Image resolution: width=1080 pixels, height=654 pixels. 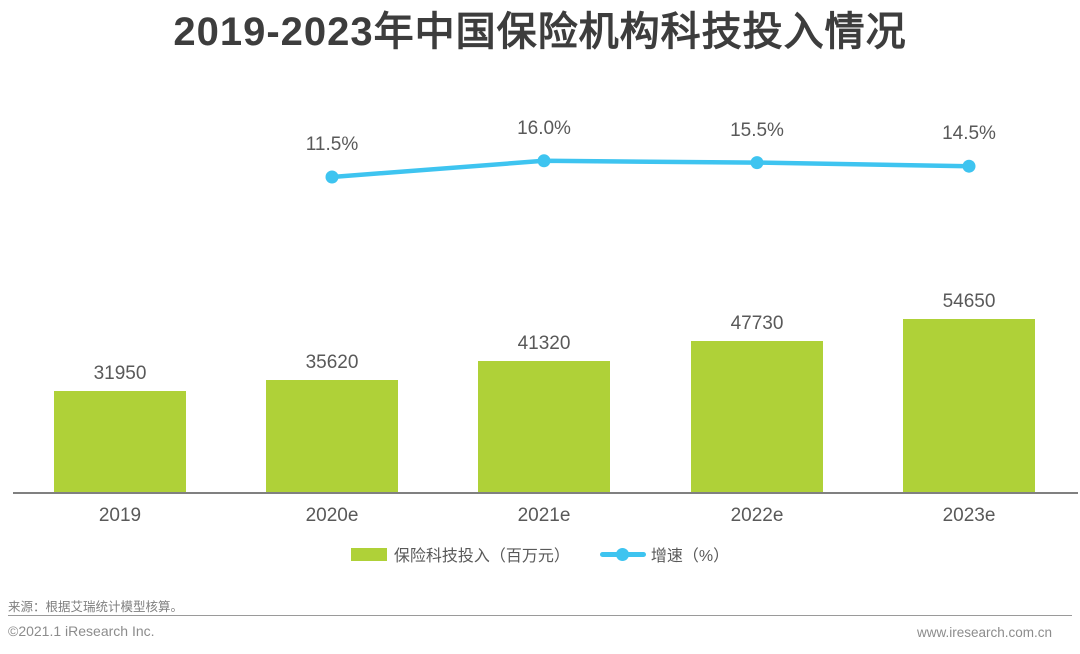 What do you see at coordinates (96, 607) in the screenshot?
I see `source-note: 来源：根据艾瑞统计模型核算。` at bounding box center [96, 607].